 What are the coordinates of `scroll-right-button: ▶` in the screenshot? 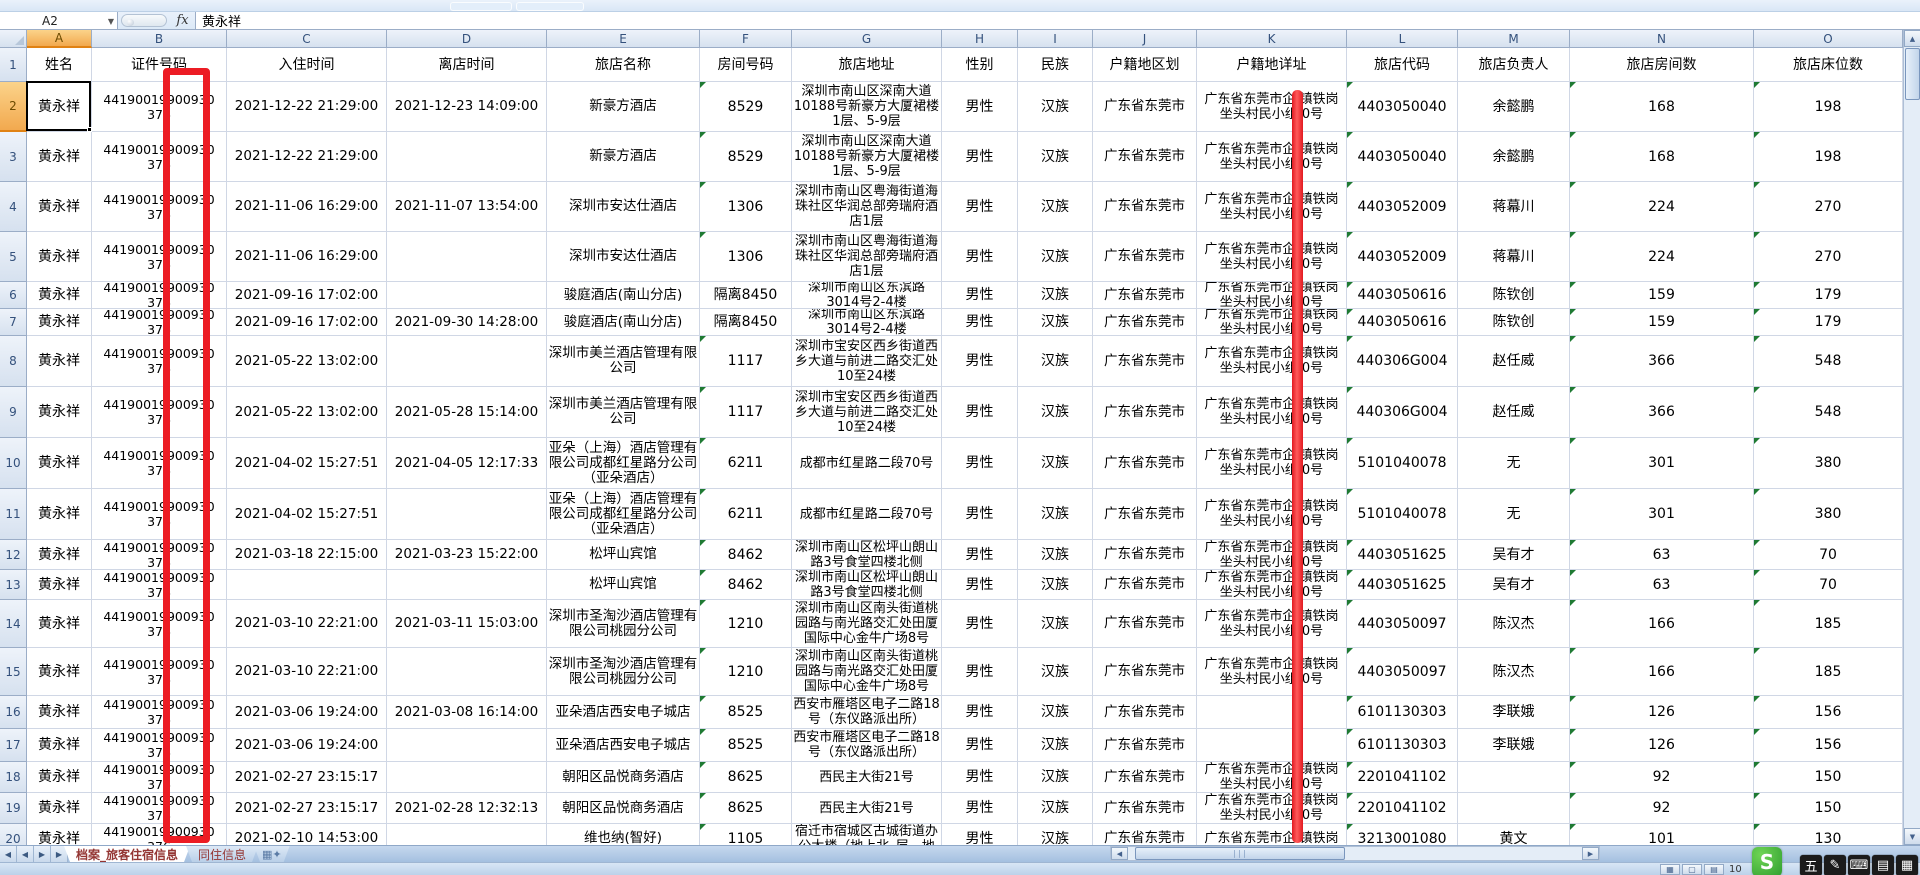 It's located at (1590, 853).